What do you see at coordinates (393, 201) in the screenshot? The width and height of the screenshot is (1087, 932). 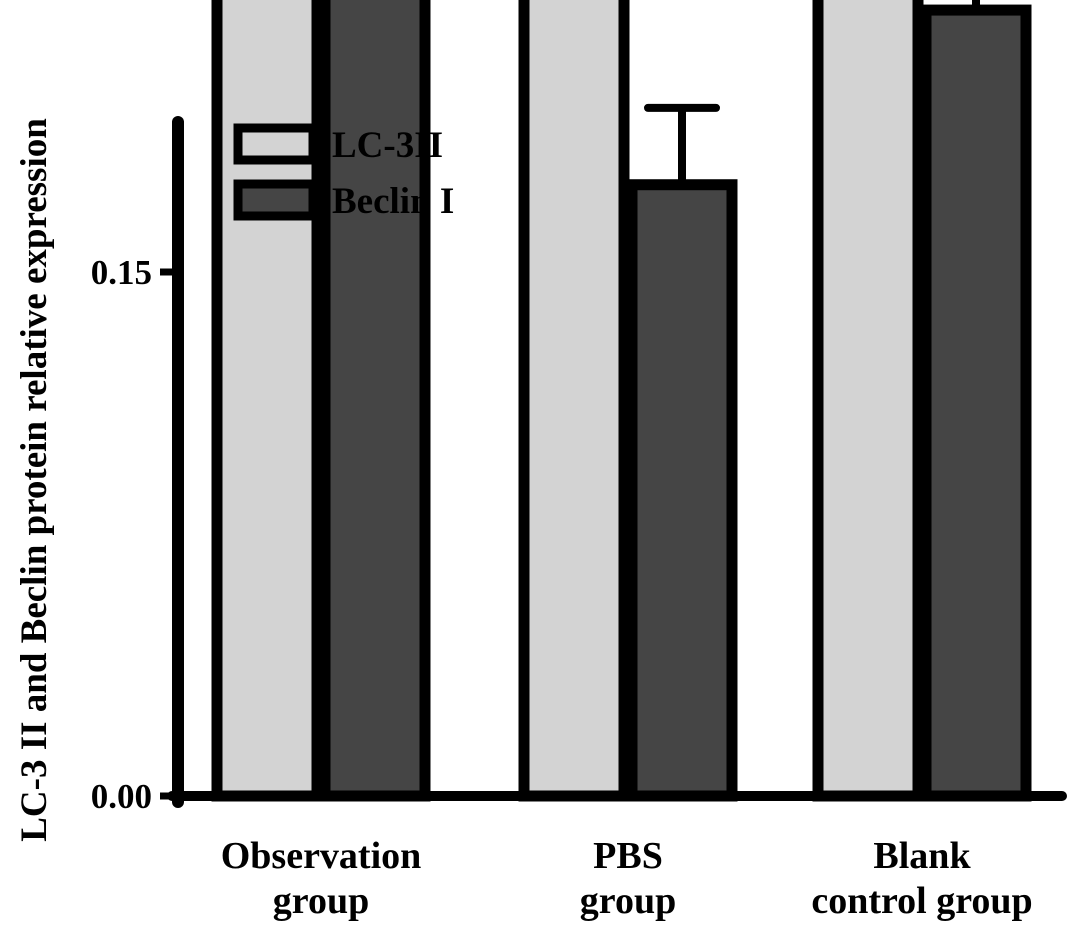 I see `legend-label: Beclin I` at bounding box center [393, 201].